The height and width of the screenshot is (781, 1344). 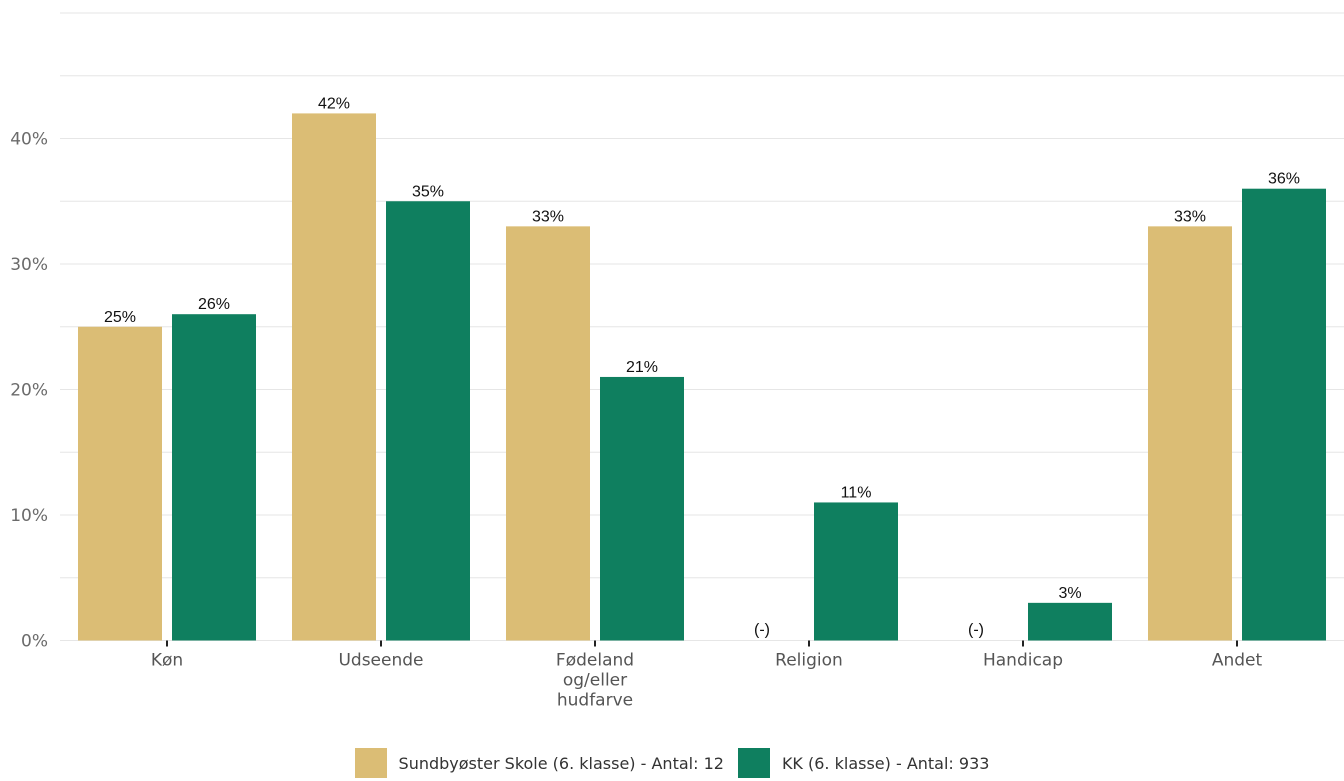 I want to click on x-tick-label: Andet, so click(x=1237, y=661).